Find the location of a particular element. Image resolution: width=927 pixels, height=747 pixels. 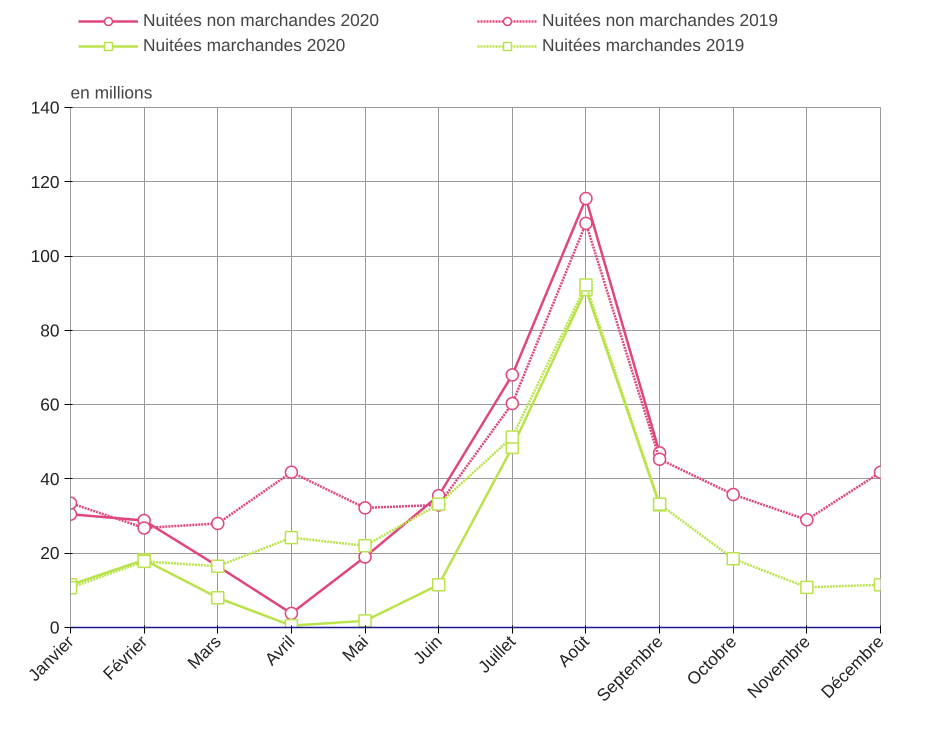

x-tick-label: Juin is located at coordinates (427, 649).